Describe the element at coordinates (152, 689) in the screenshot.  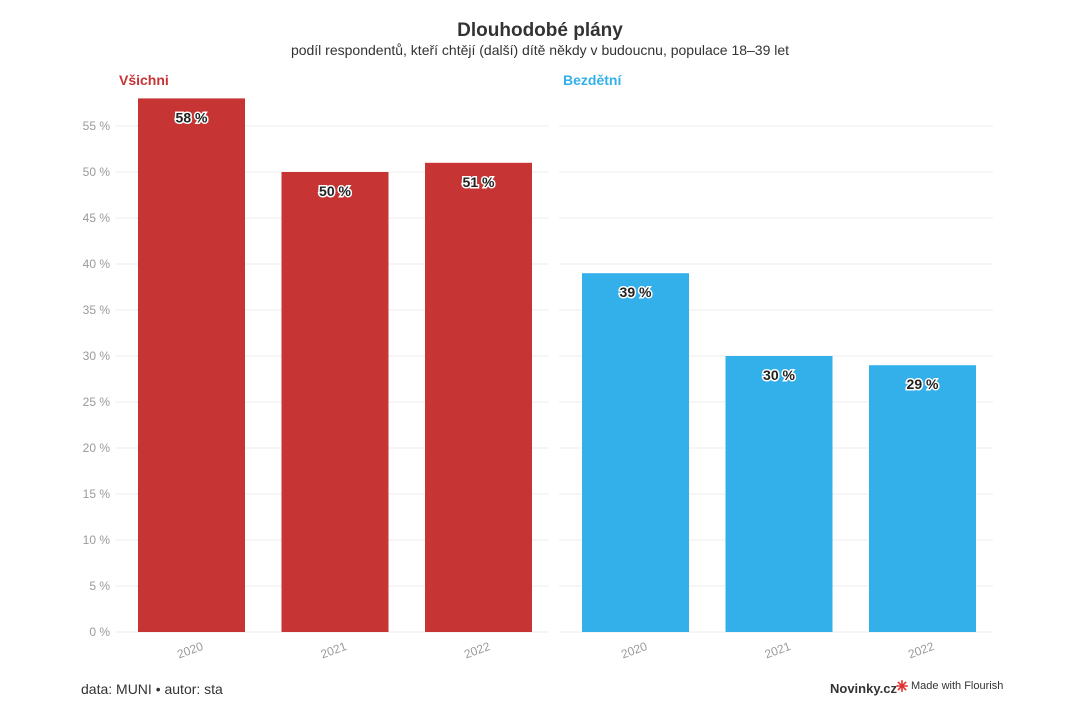
I see `footer-source: data: MUNI • autor: sta` at that location.